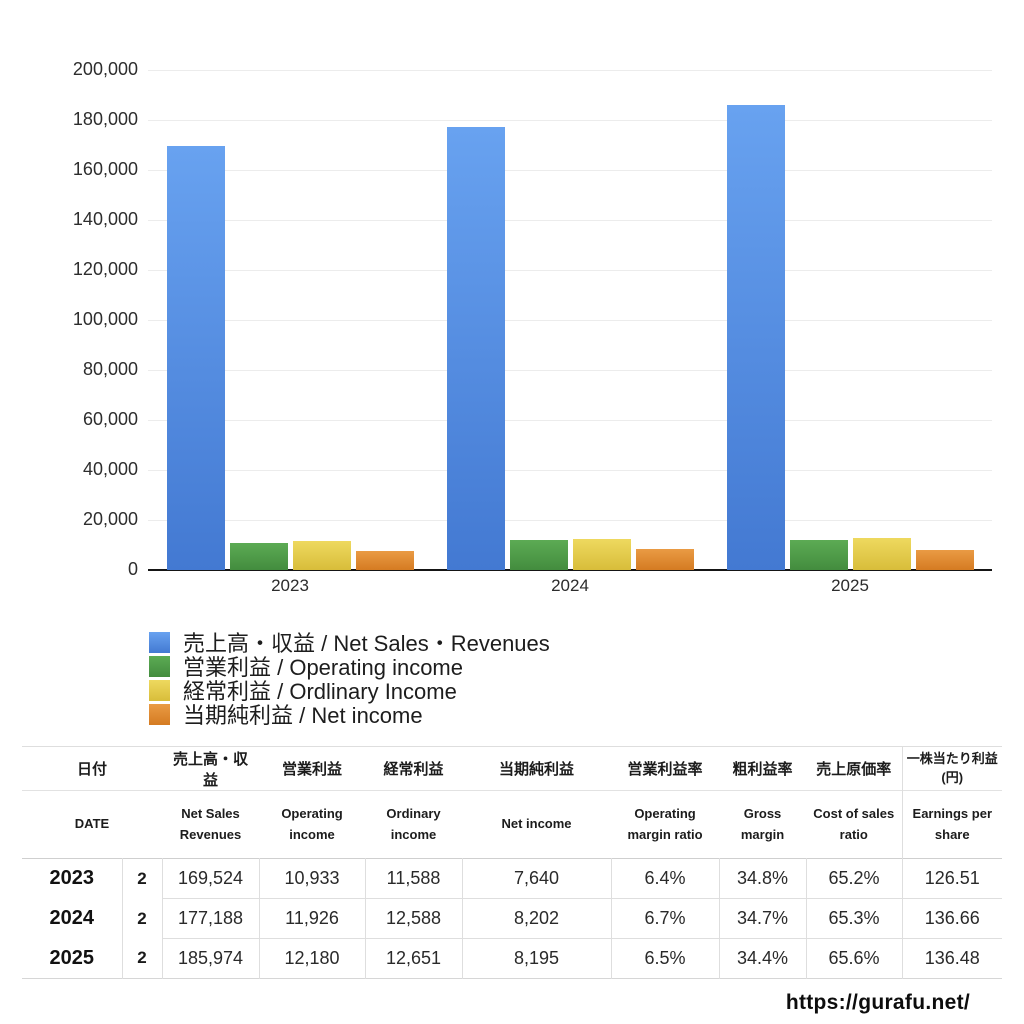  What do you see at coordinates (536, 918) in the screenshot?
I see `cell-value: 8,202` at bounding box center [536, 918].